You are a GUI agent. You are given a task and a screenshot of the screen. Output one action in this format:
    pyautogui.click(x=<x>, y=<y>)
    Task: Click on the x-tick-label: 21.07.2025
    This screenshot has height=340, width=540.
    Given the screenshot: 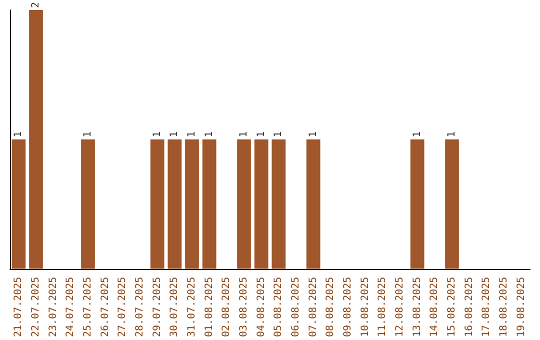 What is the action you would take?
    pyautogui.click(x=18, y=307)
    